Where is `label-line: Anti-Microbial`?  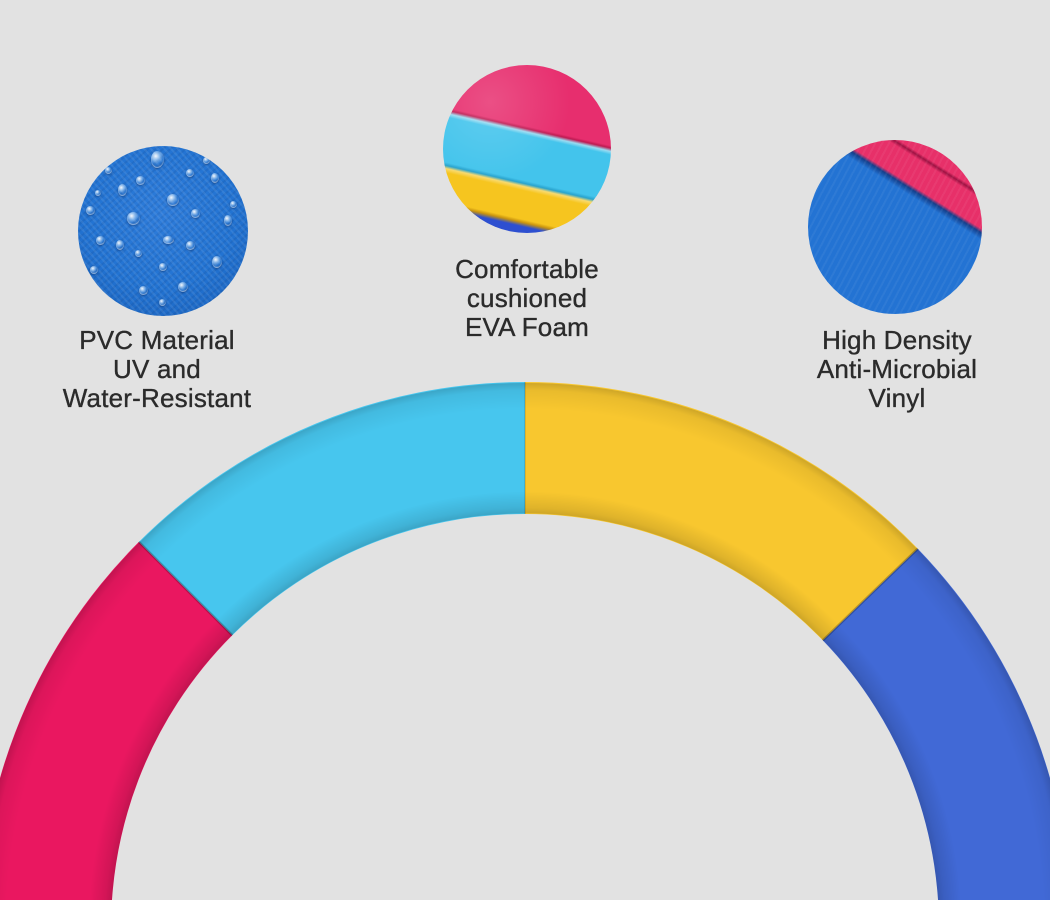
label-line: Anti-Microbial is located at coordinates (897, 369).